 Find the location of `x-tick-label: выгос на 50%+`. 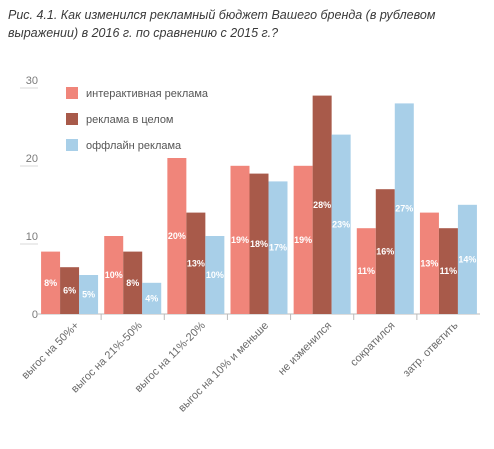

x-tick-label: выгос на 50%+ is located at coordinates (51, 351).